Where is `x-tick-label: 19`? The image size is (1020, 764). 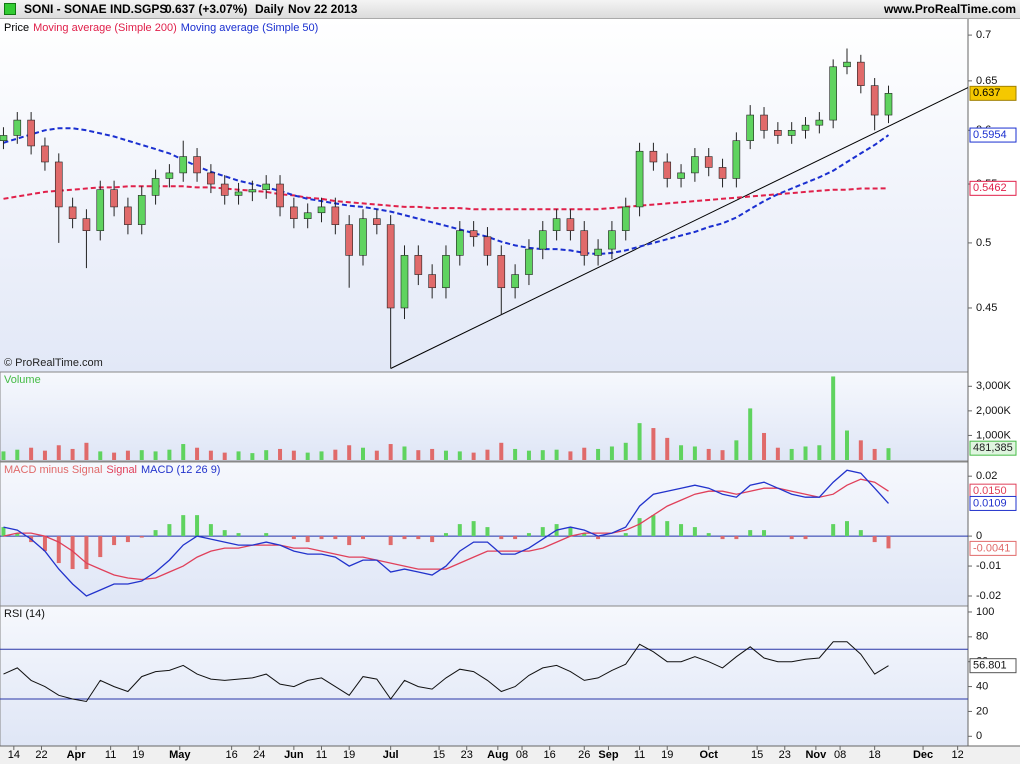
x-tick-label: 19 is located at coordinates (667, 755).